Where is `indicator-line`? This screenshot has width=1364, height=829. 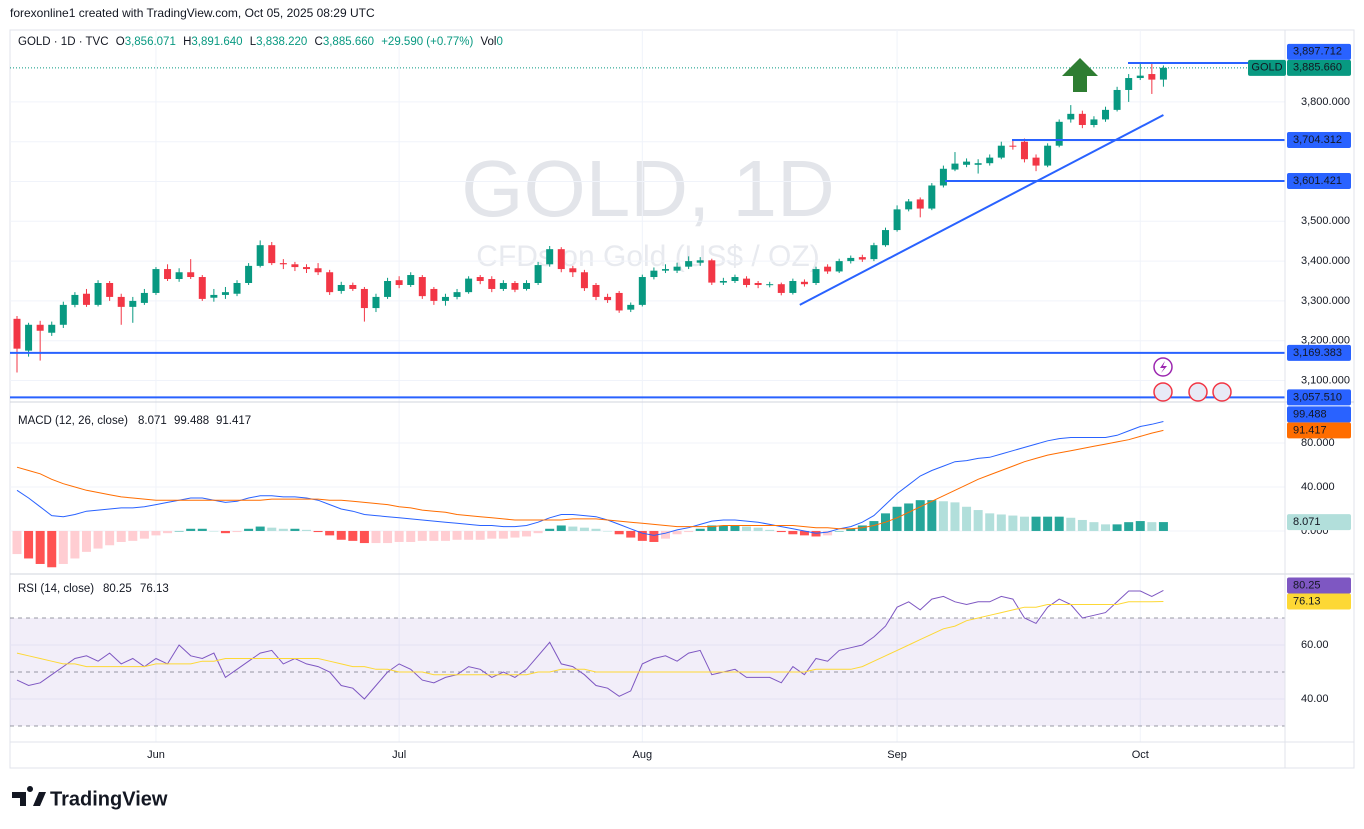
indicator-line is located at coordinates (590, 478).